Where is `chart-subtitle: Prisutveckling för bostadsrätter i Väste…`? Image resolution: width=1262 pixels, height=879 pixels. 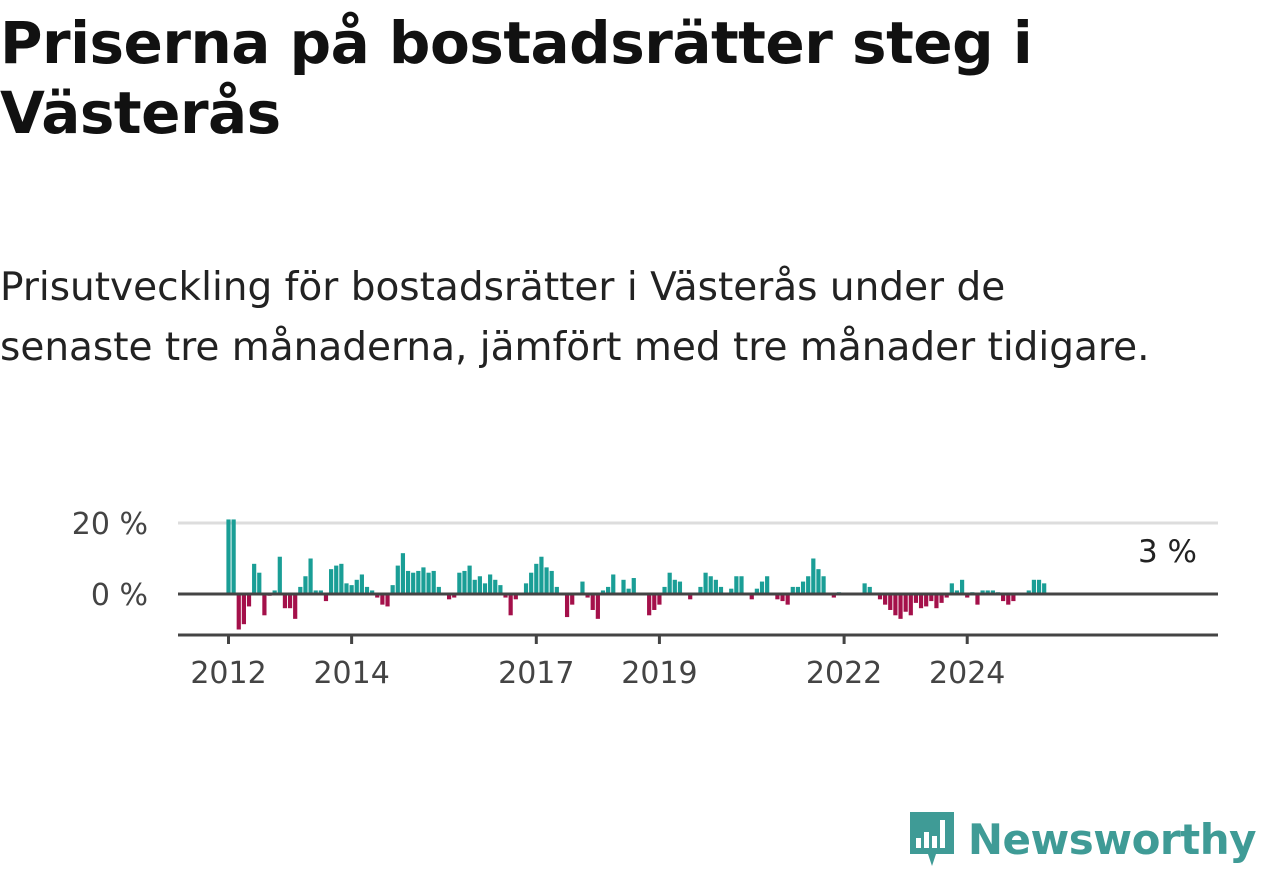 chart-subtitle: Prisutveckling för bostadsrätter i Väste… is located at coordinates (575, 317).